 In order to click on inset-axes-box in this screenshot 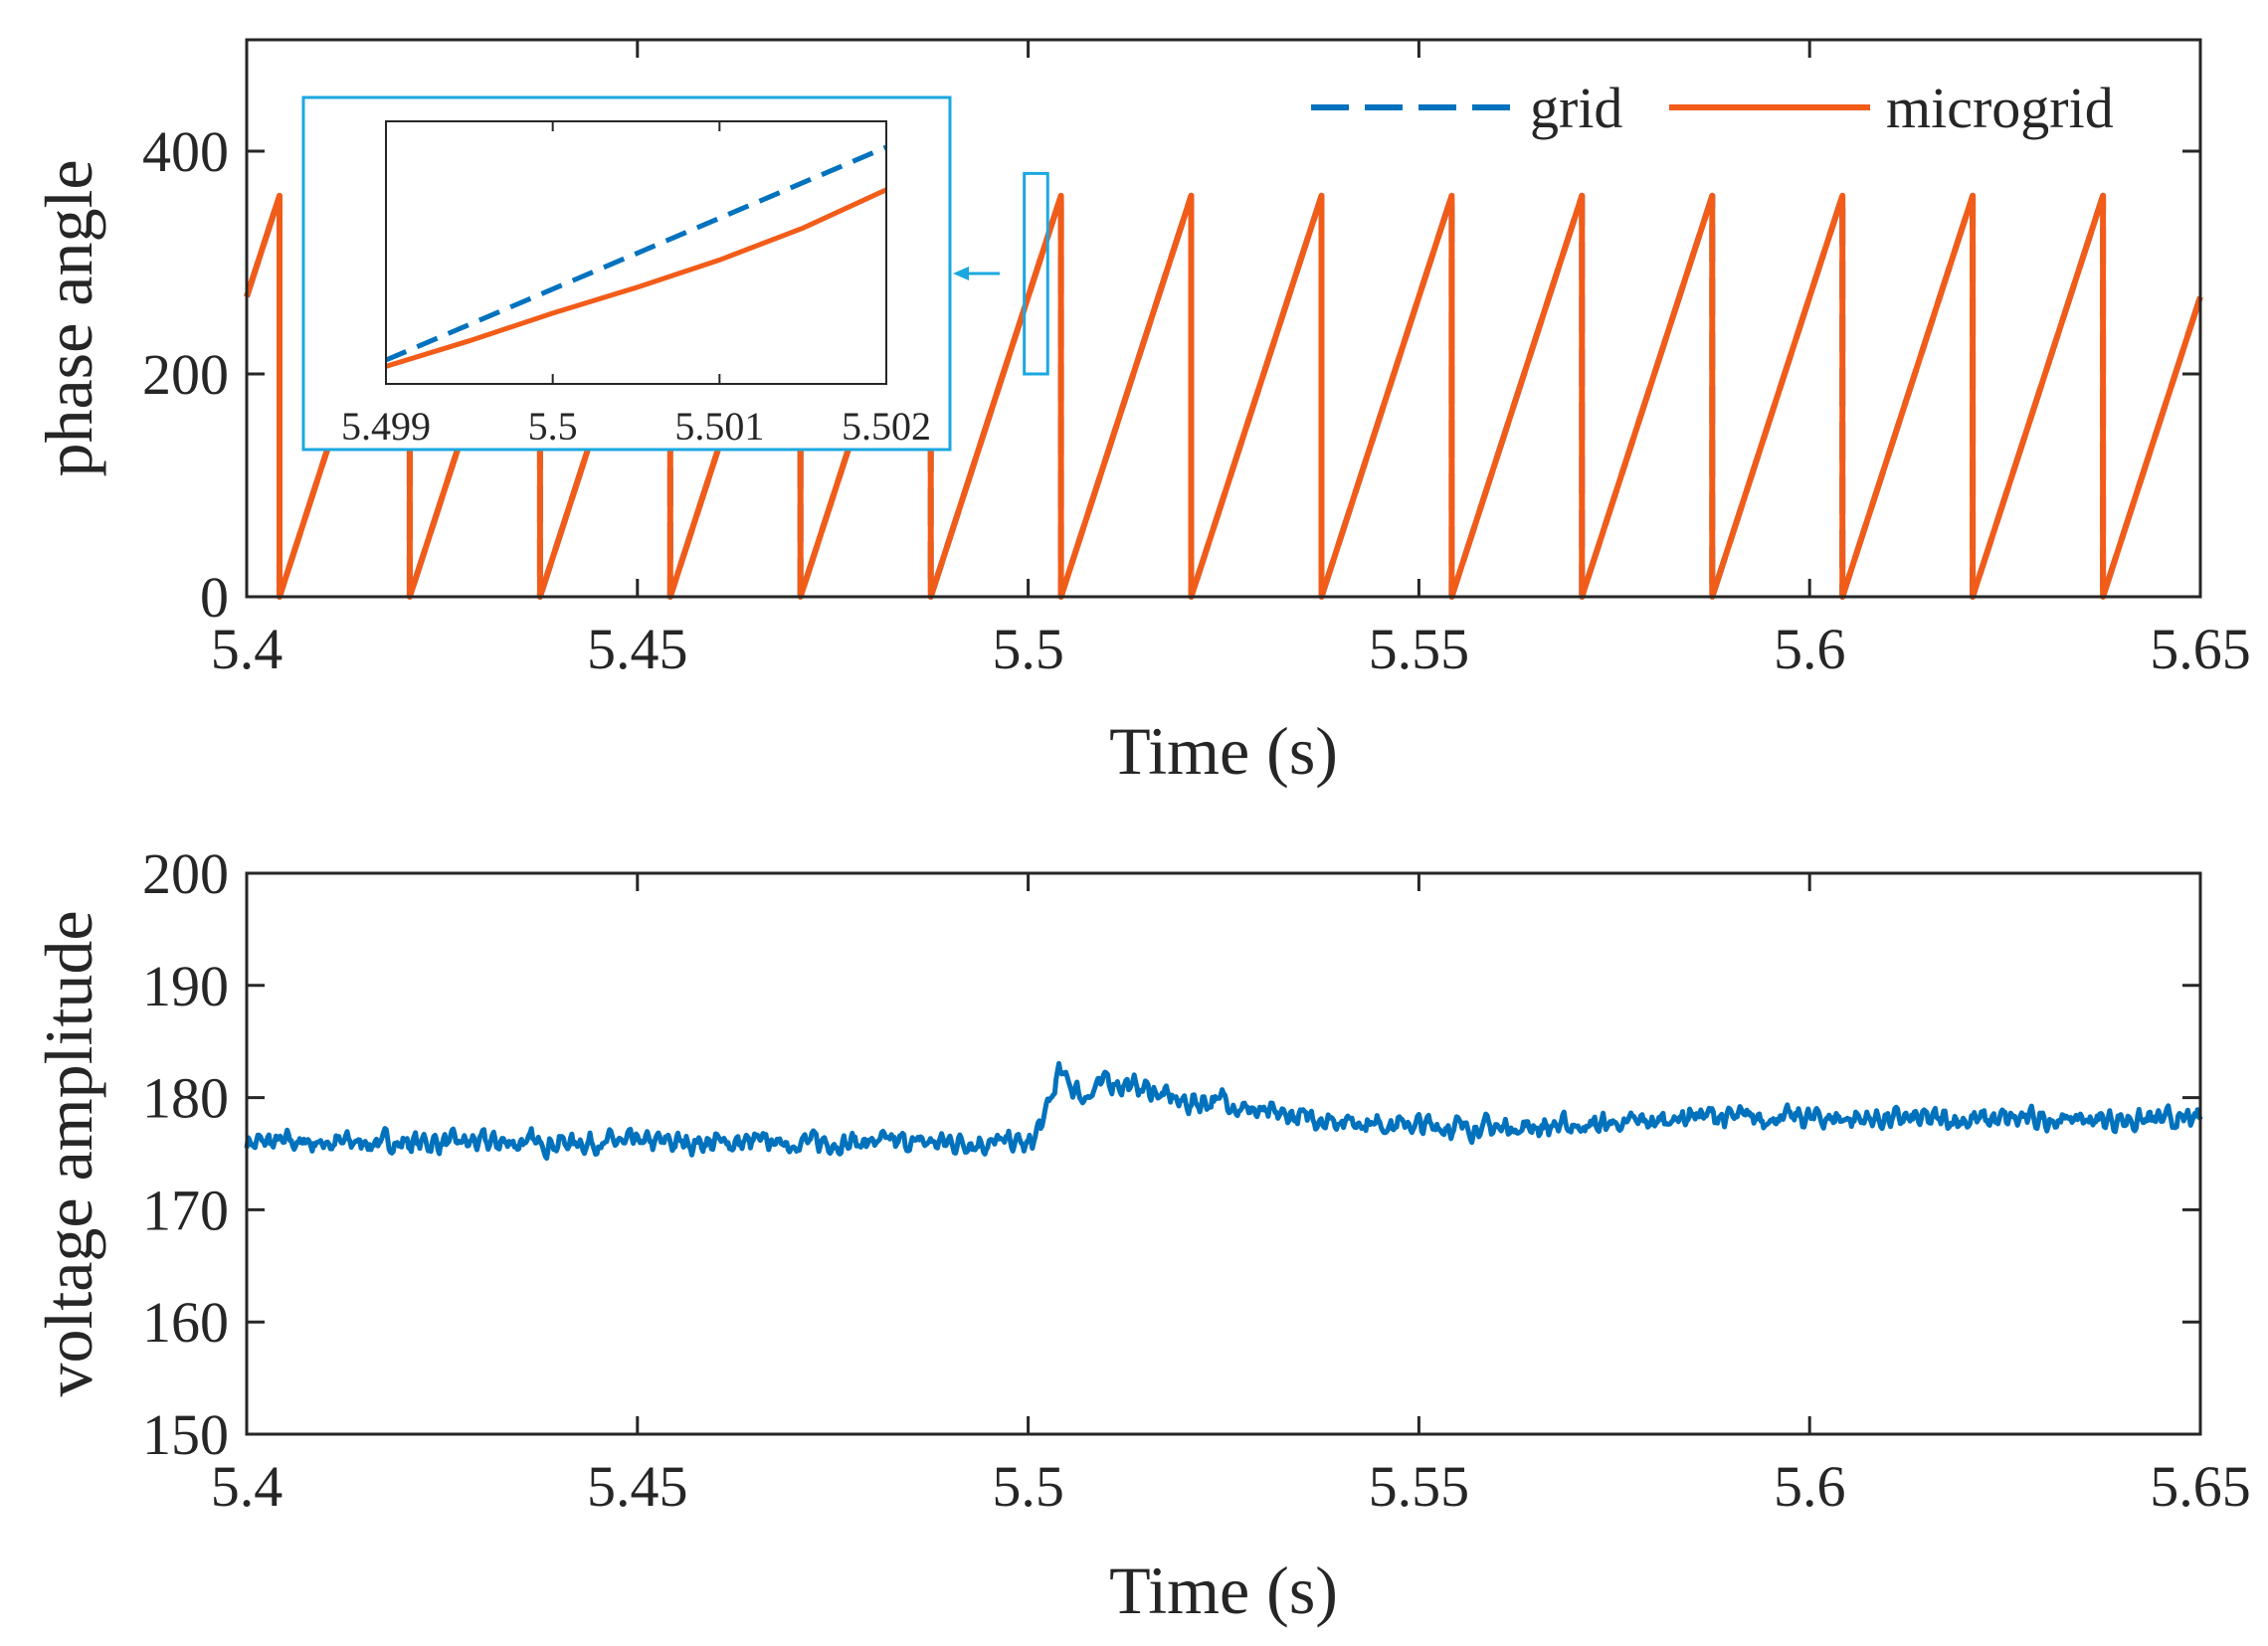, I will do `click(636, 252)`.